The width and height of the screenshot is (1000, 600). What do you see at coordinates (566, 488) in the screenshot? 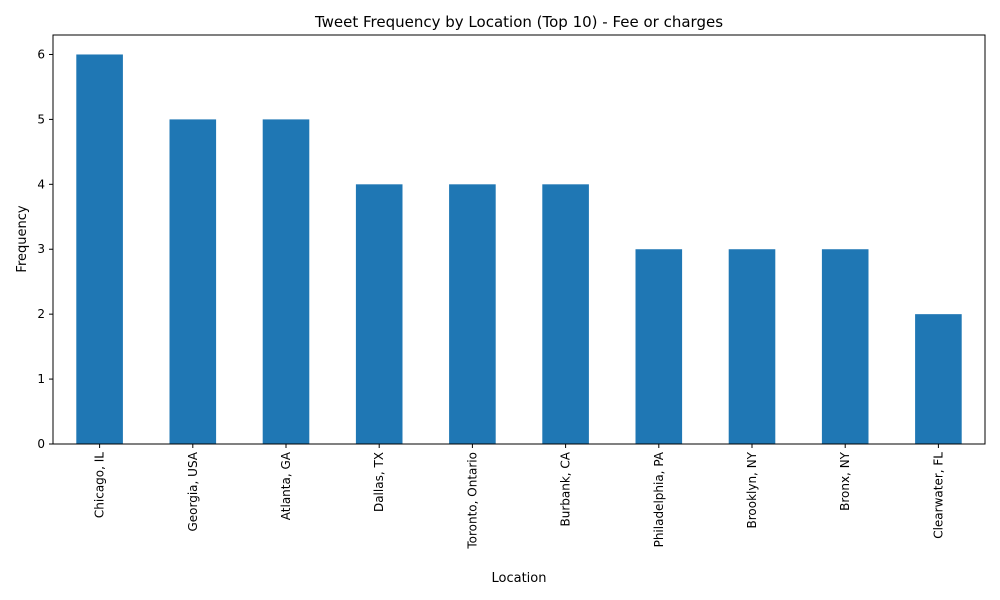
I see `x-tick-label-5: Burbank, CA` at bounding box center [566, 488].